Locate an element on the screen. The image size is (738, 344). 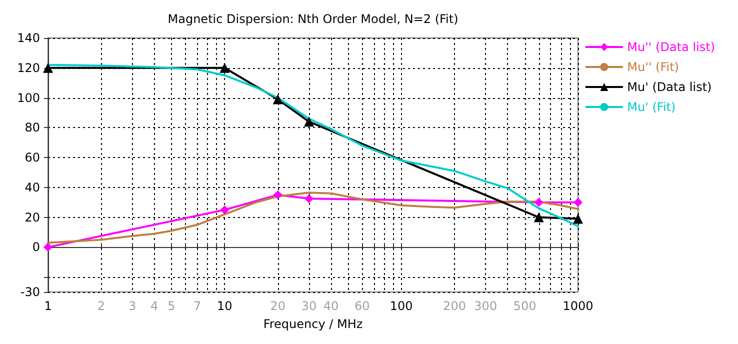
x-tick-label: 300 is located at coordinates (486, 306).